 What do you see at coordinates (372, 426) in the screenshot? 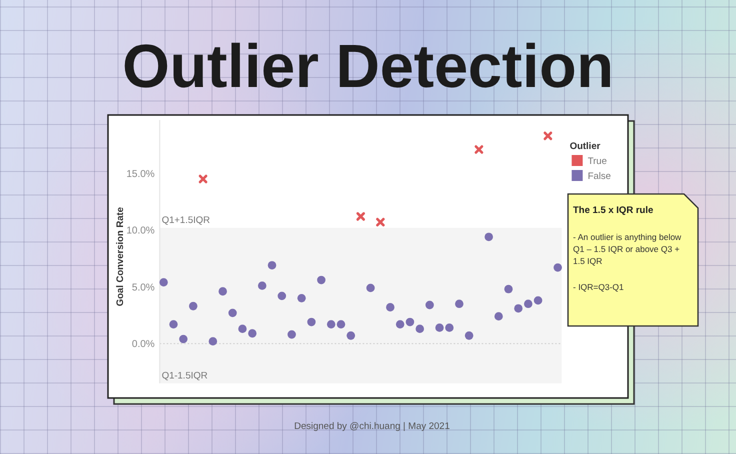
I see `text: Designed by @chi.huang | May 2021` at bounding box center [372, 426].